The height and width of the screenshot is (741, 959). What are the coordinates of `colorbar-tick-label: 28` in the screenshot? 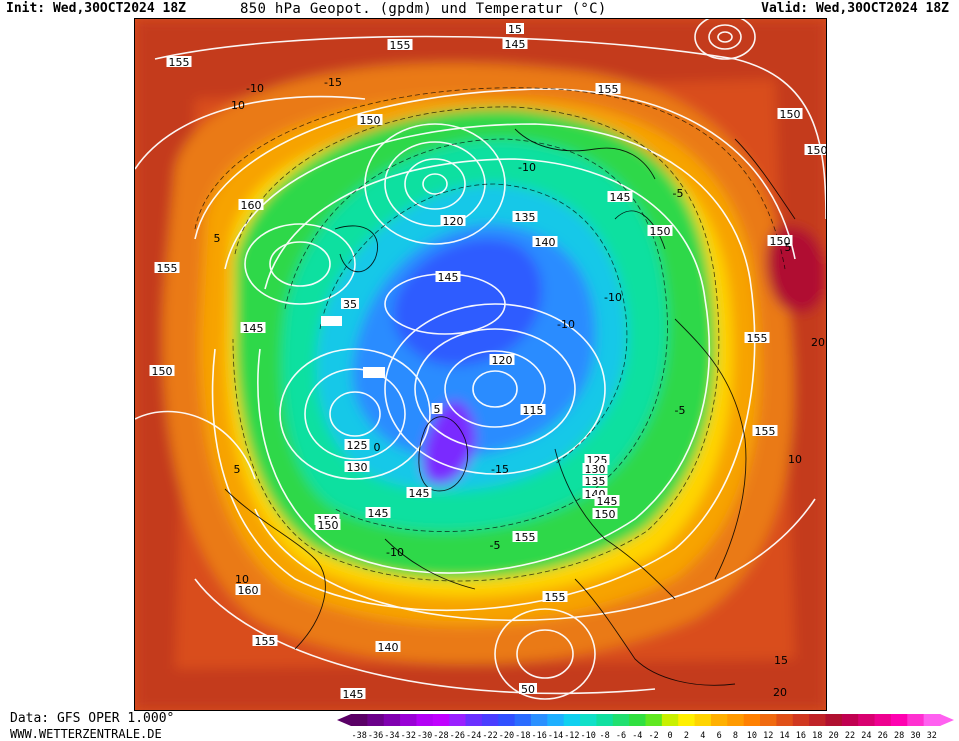 It's located at (899, 736).